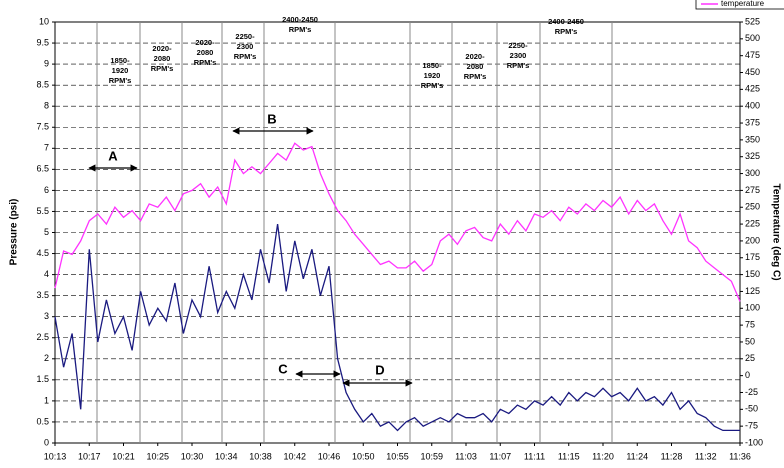 The width and height of the screenshot is (784, 468). I want to click on y-tick-label: 7.5, so click(42, 127).